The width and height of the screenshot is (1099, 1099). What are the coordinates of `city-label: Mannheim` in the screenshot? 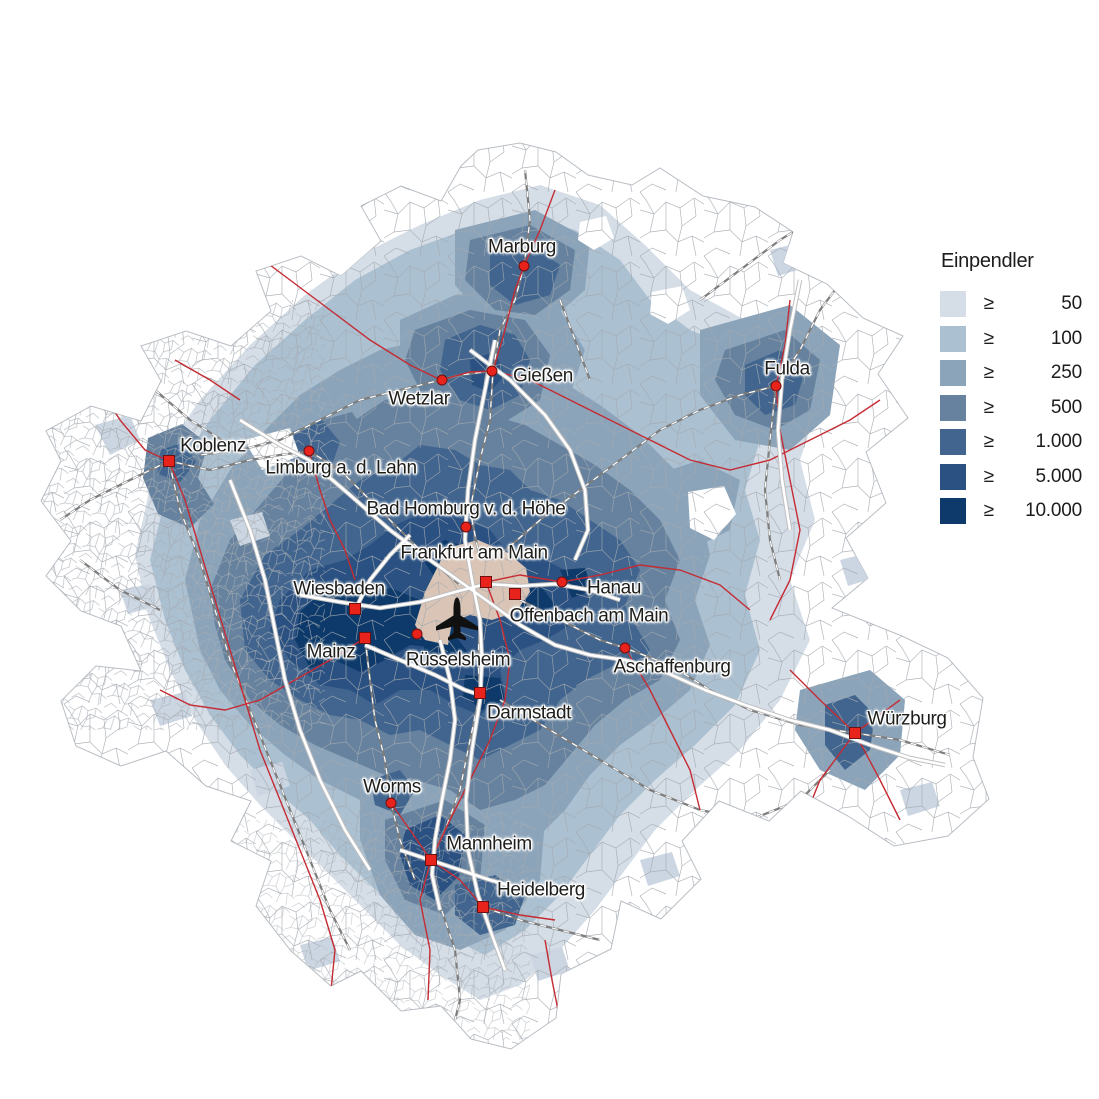 It's located at (489, 844).